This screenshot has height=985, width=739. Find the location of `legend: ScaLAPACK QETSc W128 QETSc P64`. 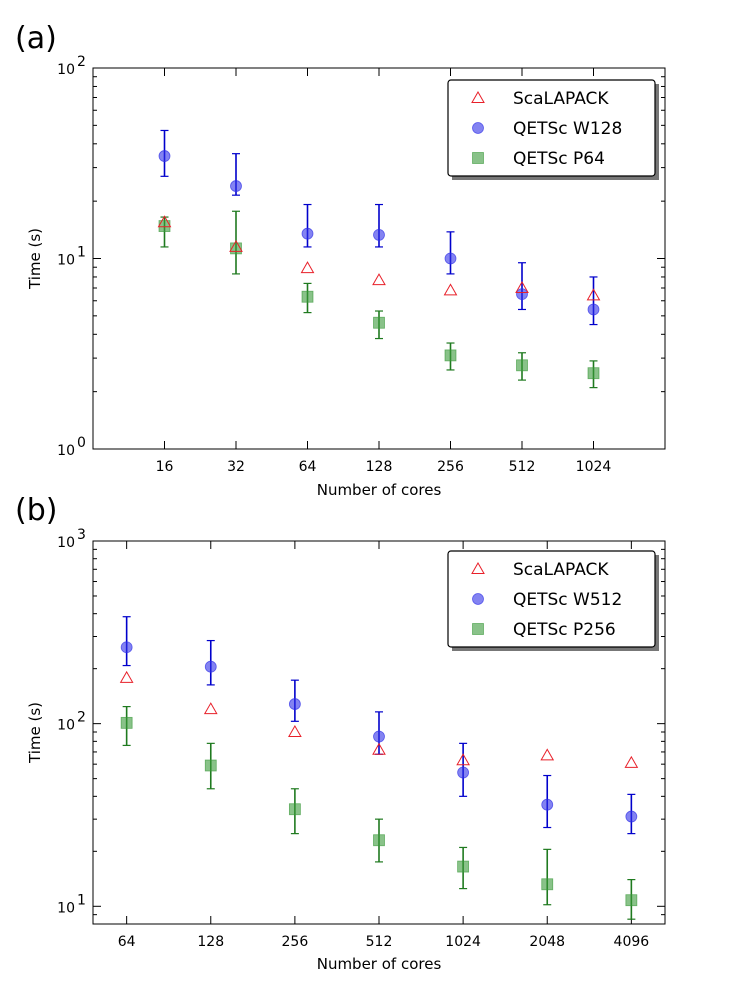

legend: ScaLAPACK QETSc W128 QETSc P64 is located at coordinates (553, 129).